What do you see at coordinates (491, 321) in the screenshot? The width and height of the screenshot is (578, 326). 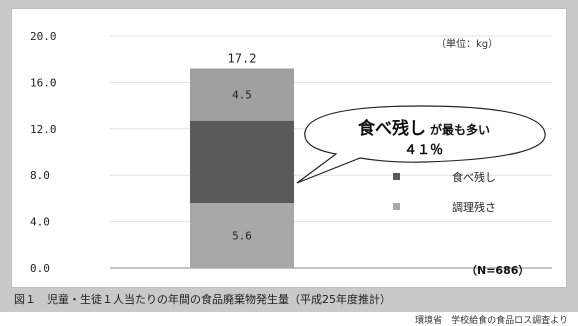 I see `source-note: 環境省 学校給食の食品ロス調査より` at bounding box center [491, 321].